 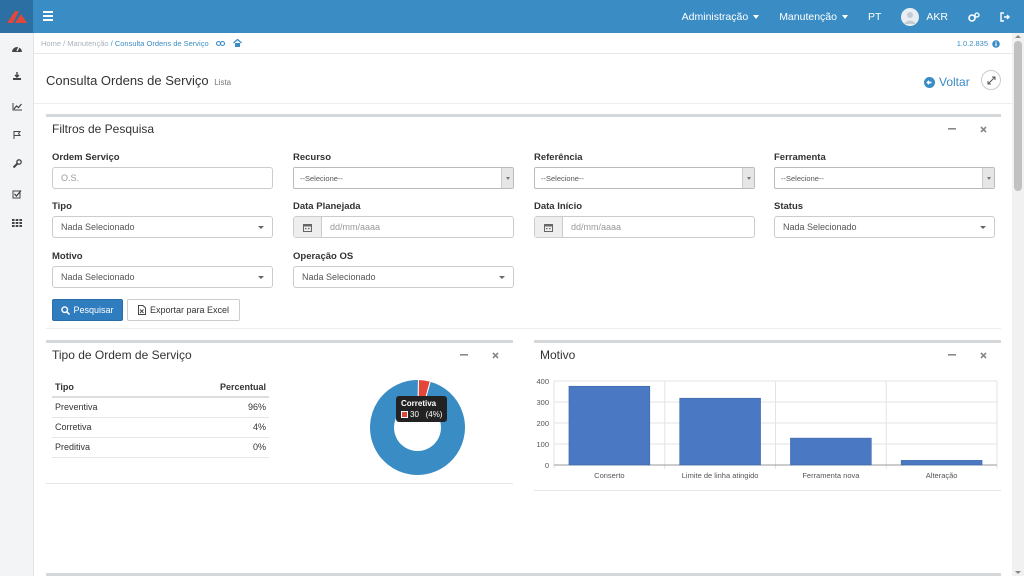 I want to click on cell-percentual: 96%, so click(x=212, y=407).